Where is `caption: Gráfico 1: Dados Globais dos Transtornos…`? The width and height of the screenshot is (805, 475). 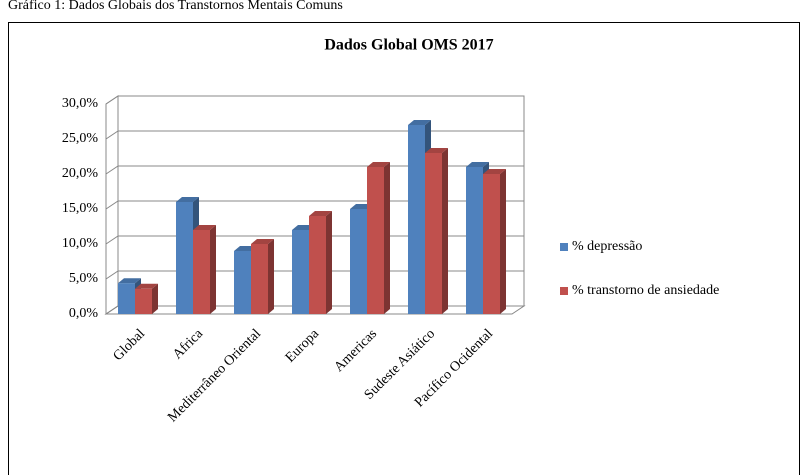 caption: Gráfico 1: Dados Globais dos Transtornos… is located at coordinates (175, 6).